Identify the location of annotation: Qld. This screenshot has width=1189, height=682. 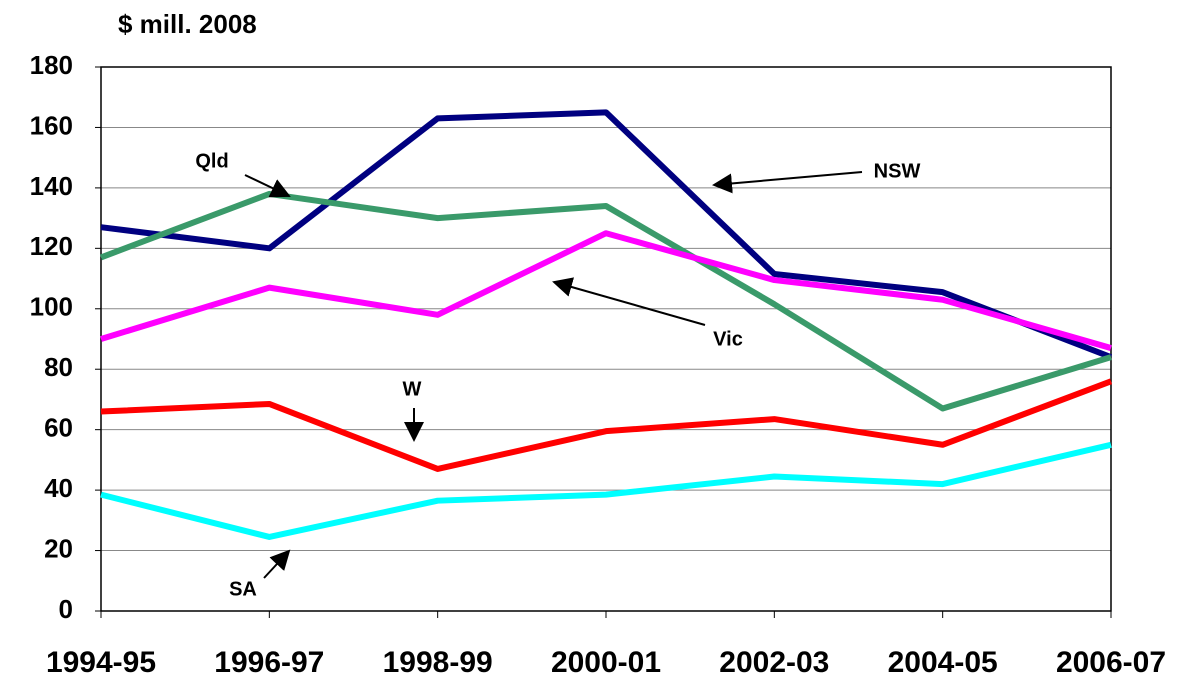
(211, 161).